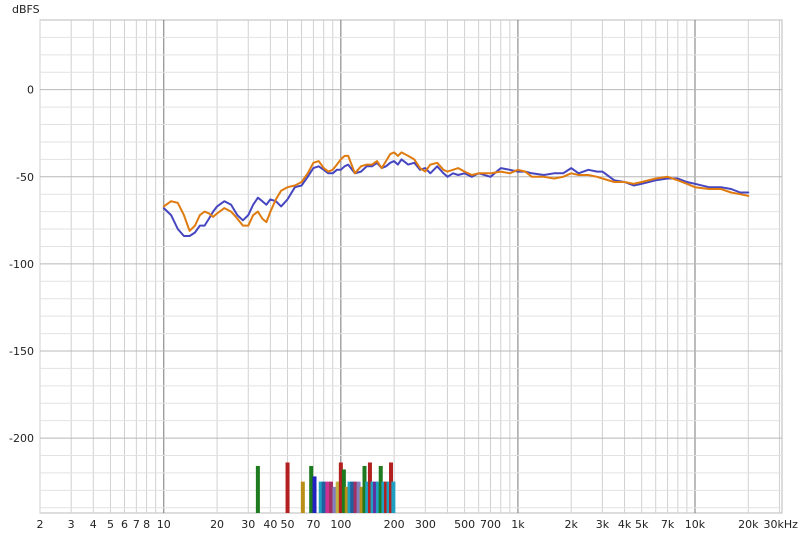 This screenshot has height=537, width=800. What do you see at coordinates (21, 351) in the screenshot?
I see `y-tick-label: -150` at bounding box center [21, 351].